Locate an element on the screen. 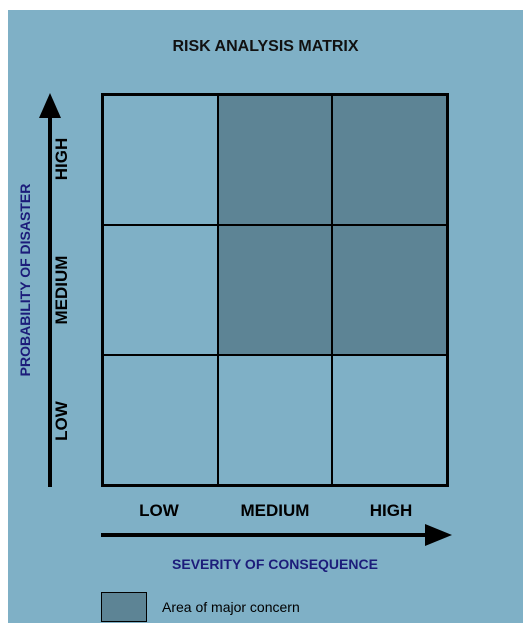  cell-high-probability-low-severity is located at coordinates (160, 160).